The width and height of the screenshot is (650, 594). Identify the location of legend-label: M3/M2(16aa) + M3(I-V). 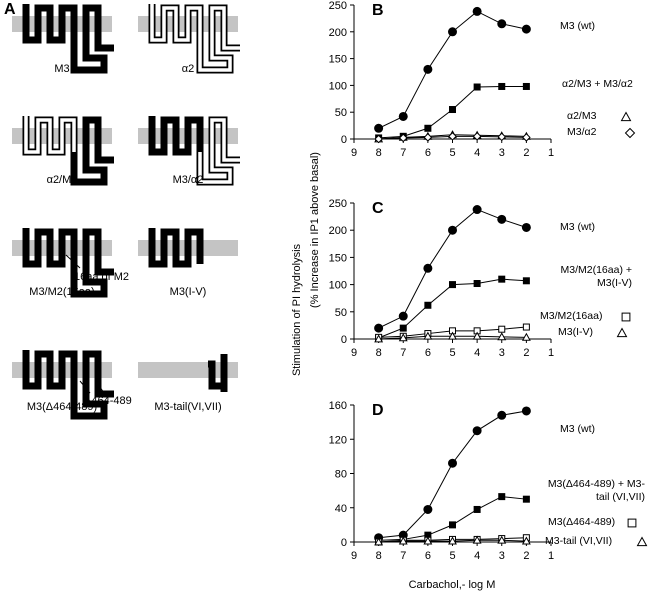
(596, 276).